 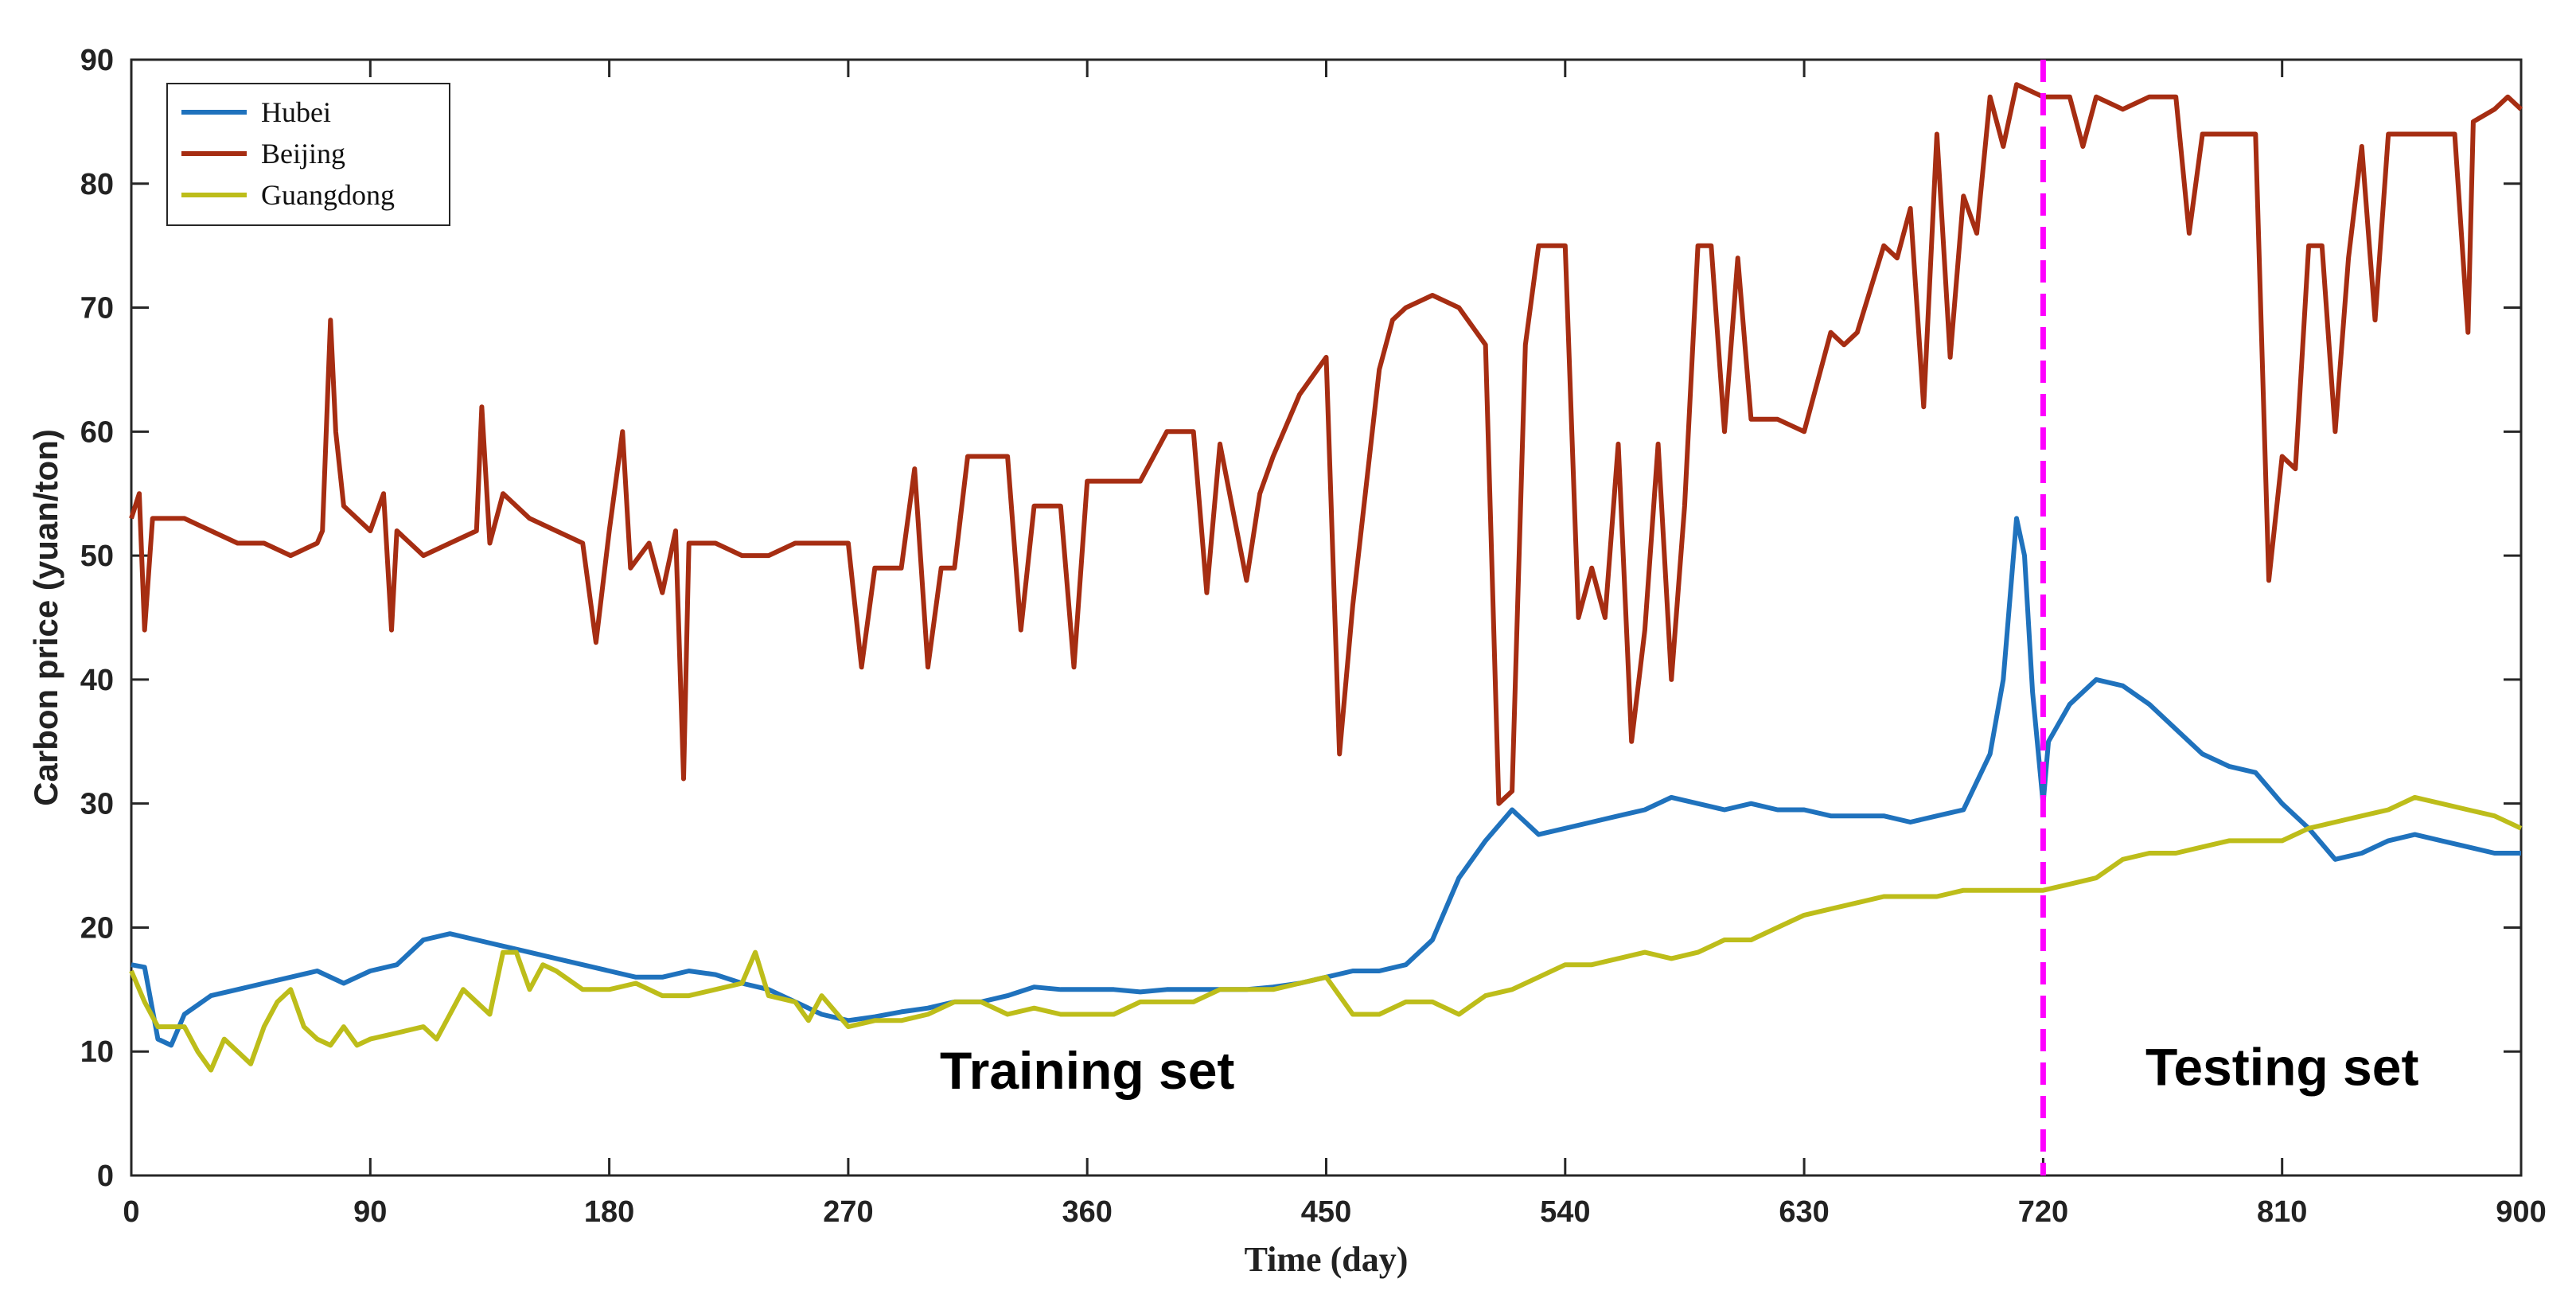 What do you see at coordinates (97, 1052) in the screenshot?
I see `y-tick-label: 10` at bounding box center [97, 1052].